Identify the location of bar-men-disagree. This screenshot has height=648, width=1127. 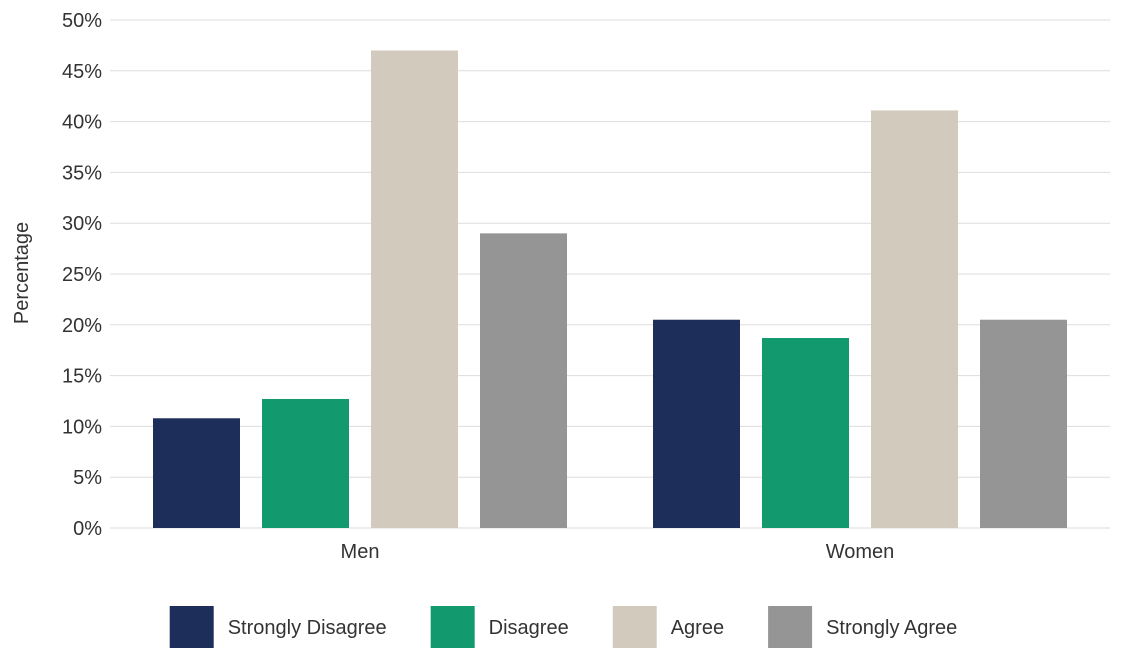
(305, 463).